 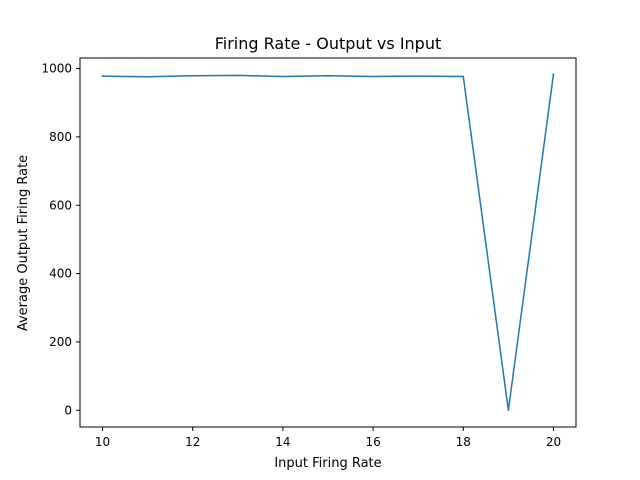 What do you see at coordinates (60, 274) in the screenshot?
I see `y-tick-label: 400` at bounding box center [60, 274].